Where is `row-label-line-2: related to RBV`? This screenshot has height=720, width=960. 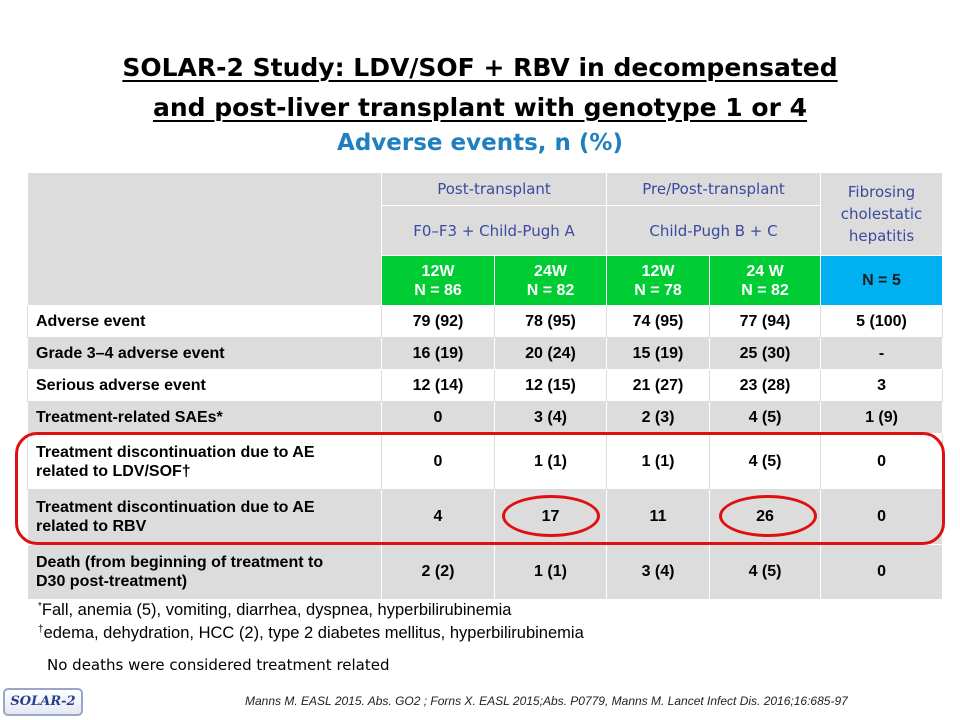
row-label-line-2: related to RBV is located at coordinates (91, 526).